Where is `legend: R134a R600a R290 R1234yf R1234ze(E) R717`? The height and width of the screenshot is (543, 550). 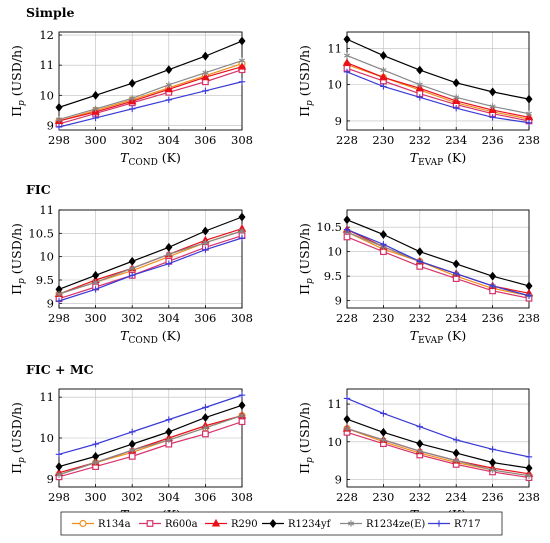
legend: R134a R600a R290 R1234yf R1234ze(E) R717 is located at coordinates (281, 523).